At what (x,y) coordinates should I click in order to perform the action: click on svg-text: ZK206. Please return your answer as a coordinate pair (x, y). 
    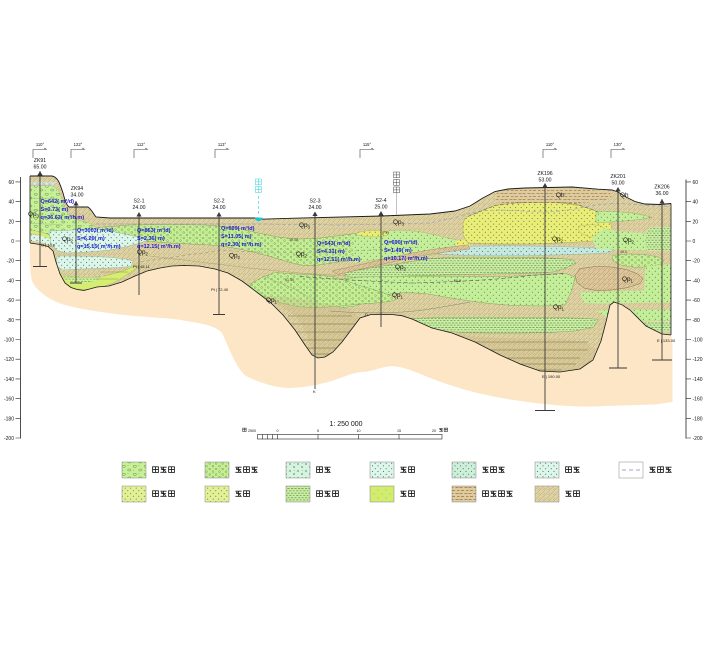
    Looking at the image, I should click on (661, 188).